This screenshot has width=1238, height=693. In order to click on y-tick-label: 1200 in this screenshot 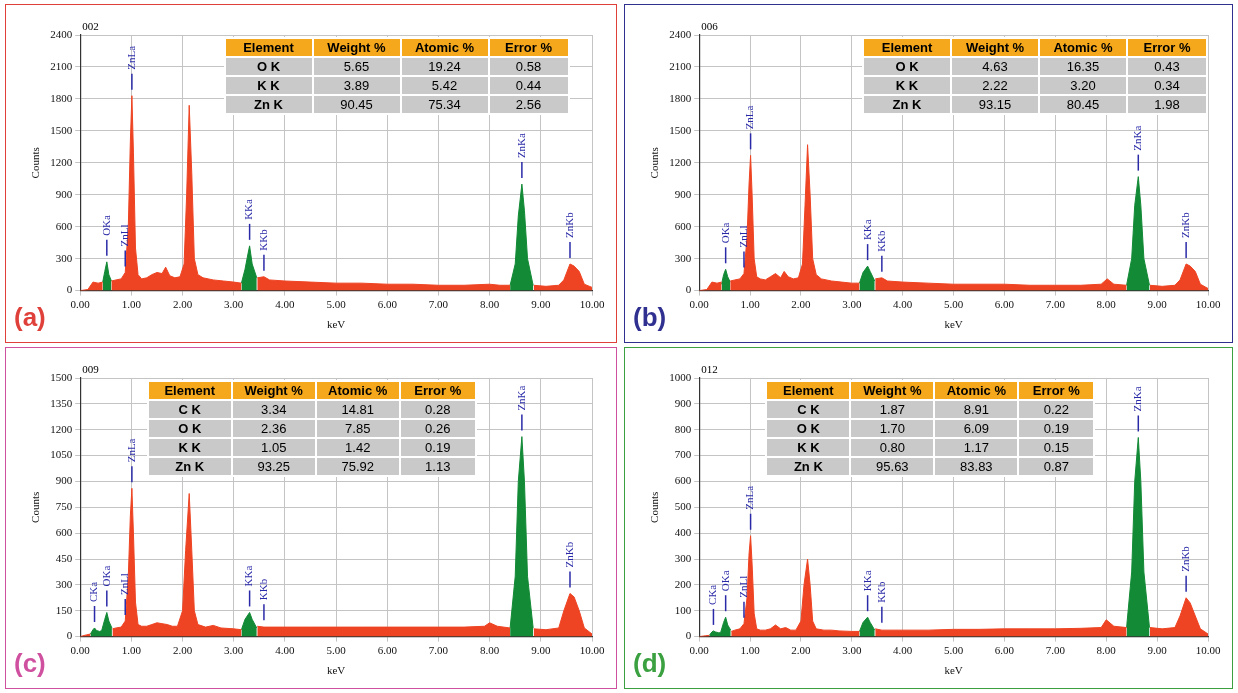, I will do `click(61, 161)`.